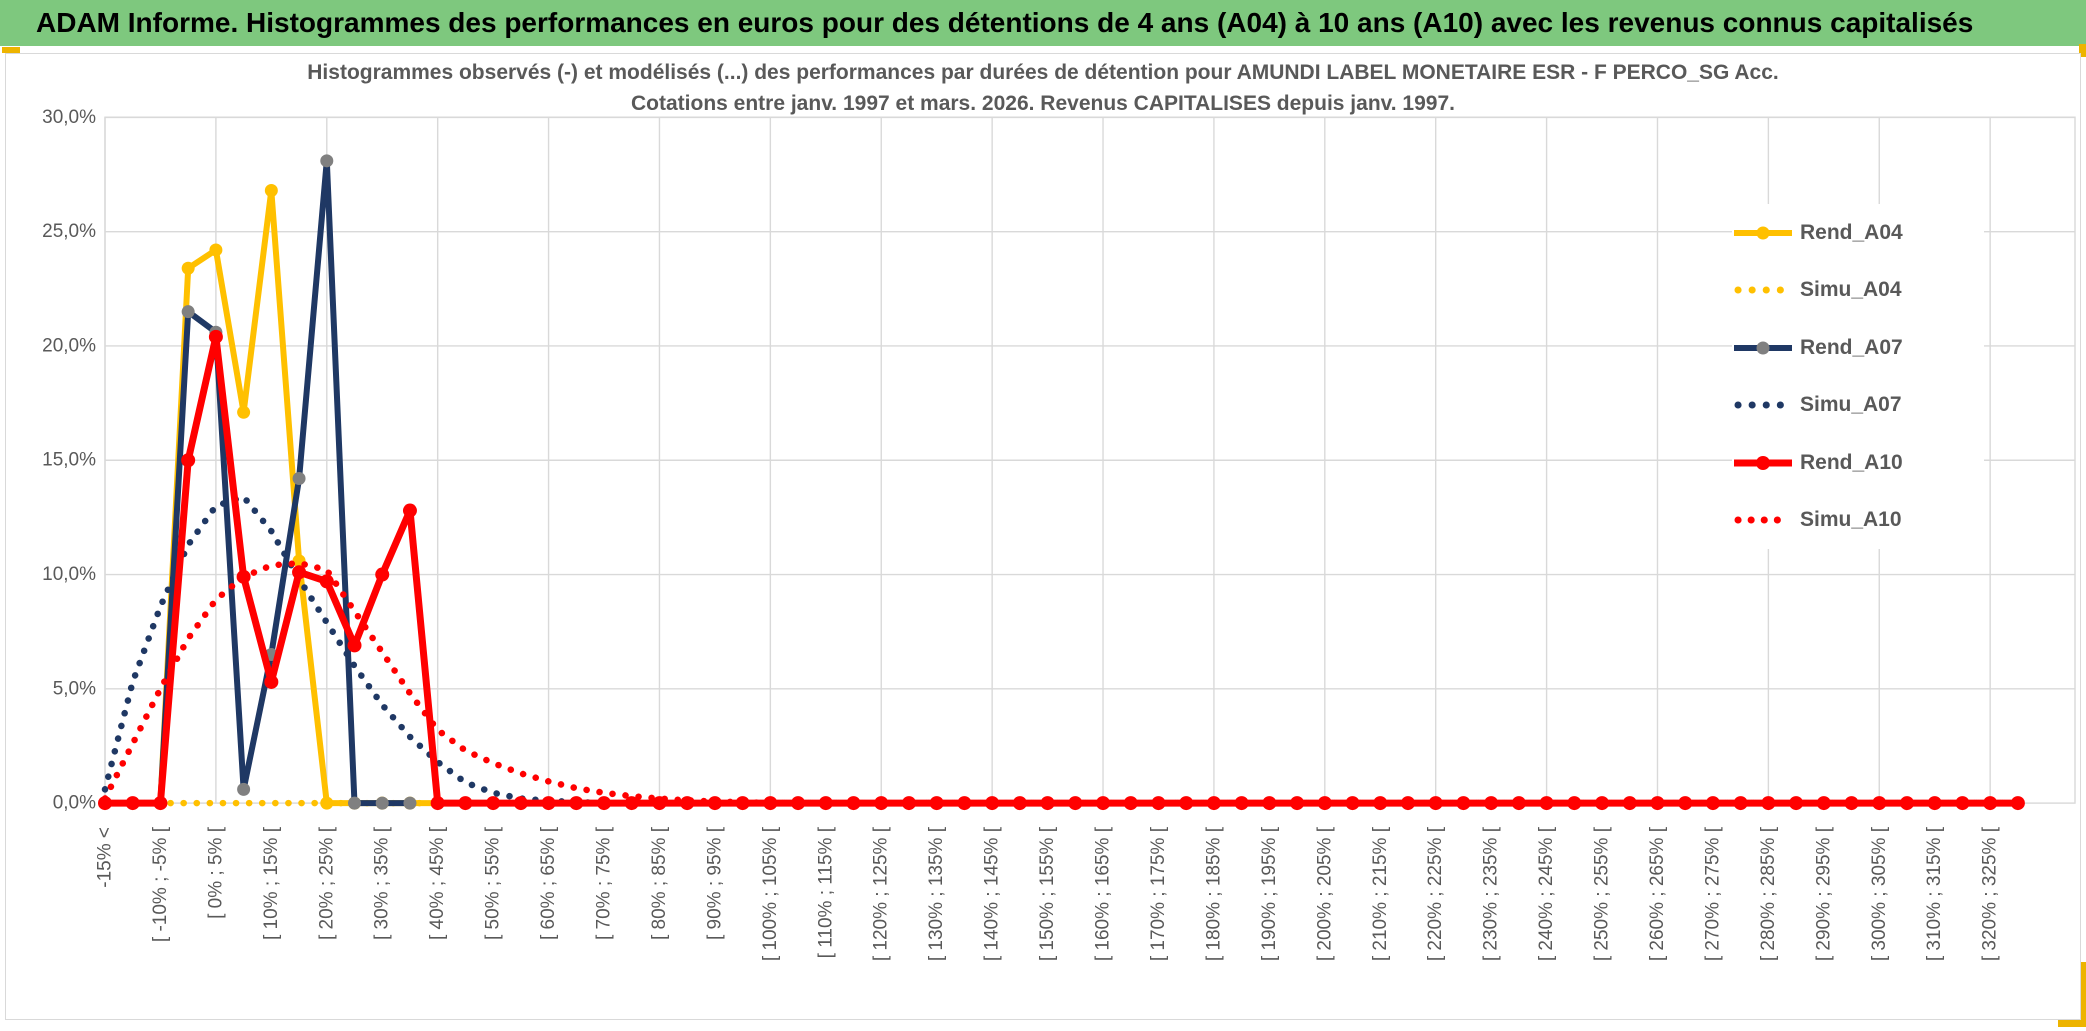  I want to click on legend-item-rend-a07: Rend_A07, so click(1858, 348).